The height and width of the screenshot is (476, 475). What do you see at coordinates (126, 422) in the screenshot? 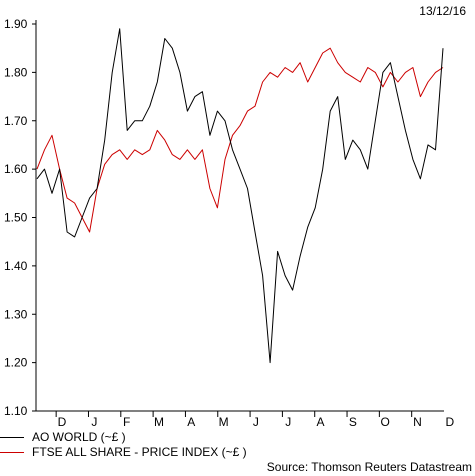
I see `x-tick-label: F` at bounding box center [126, 422].